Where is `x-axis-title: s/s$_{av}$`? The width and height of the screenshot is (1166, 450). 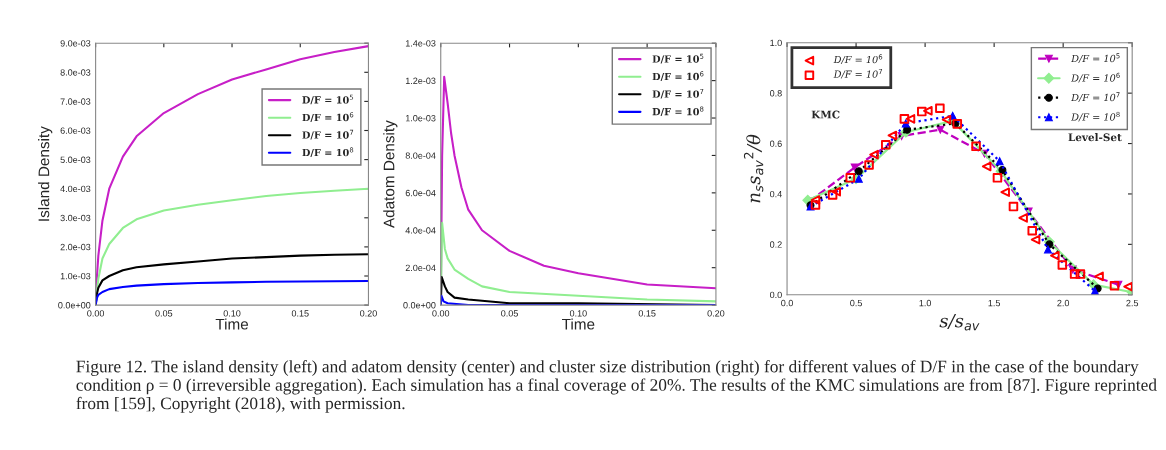
x-axis-title: s/s$_{av}$ is located at coordinates (959, 322).